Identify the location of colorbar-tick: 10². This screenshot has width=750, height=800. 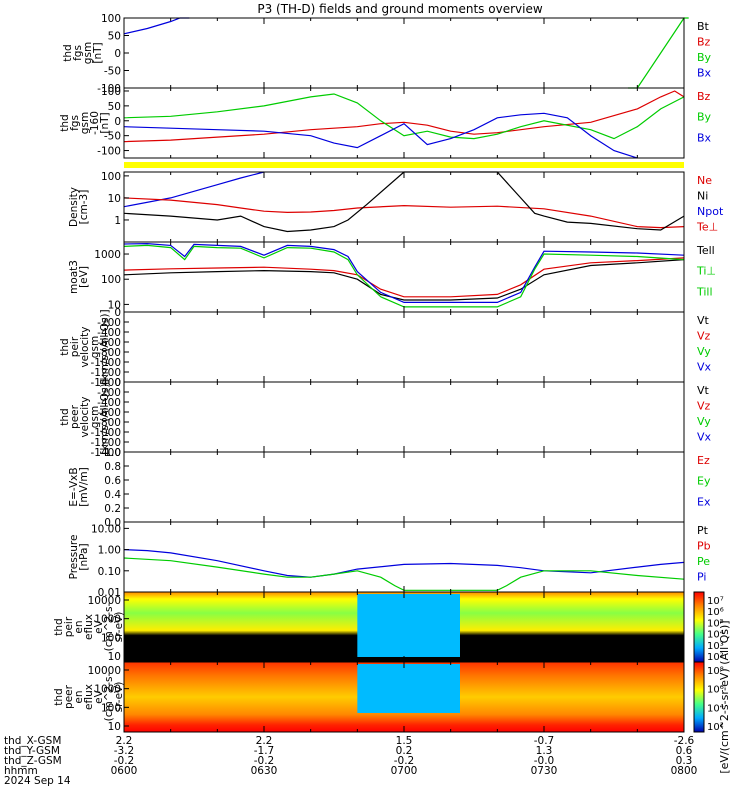
(715, 727).